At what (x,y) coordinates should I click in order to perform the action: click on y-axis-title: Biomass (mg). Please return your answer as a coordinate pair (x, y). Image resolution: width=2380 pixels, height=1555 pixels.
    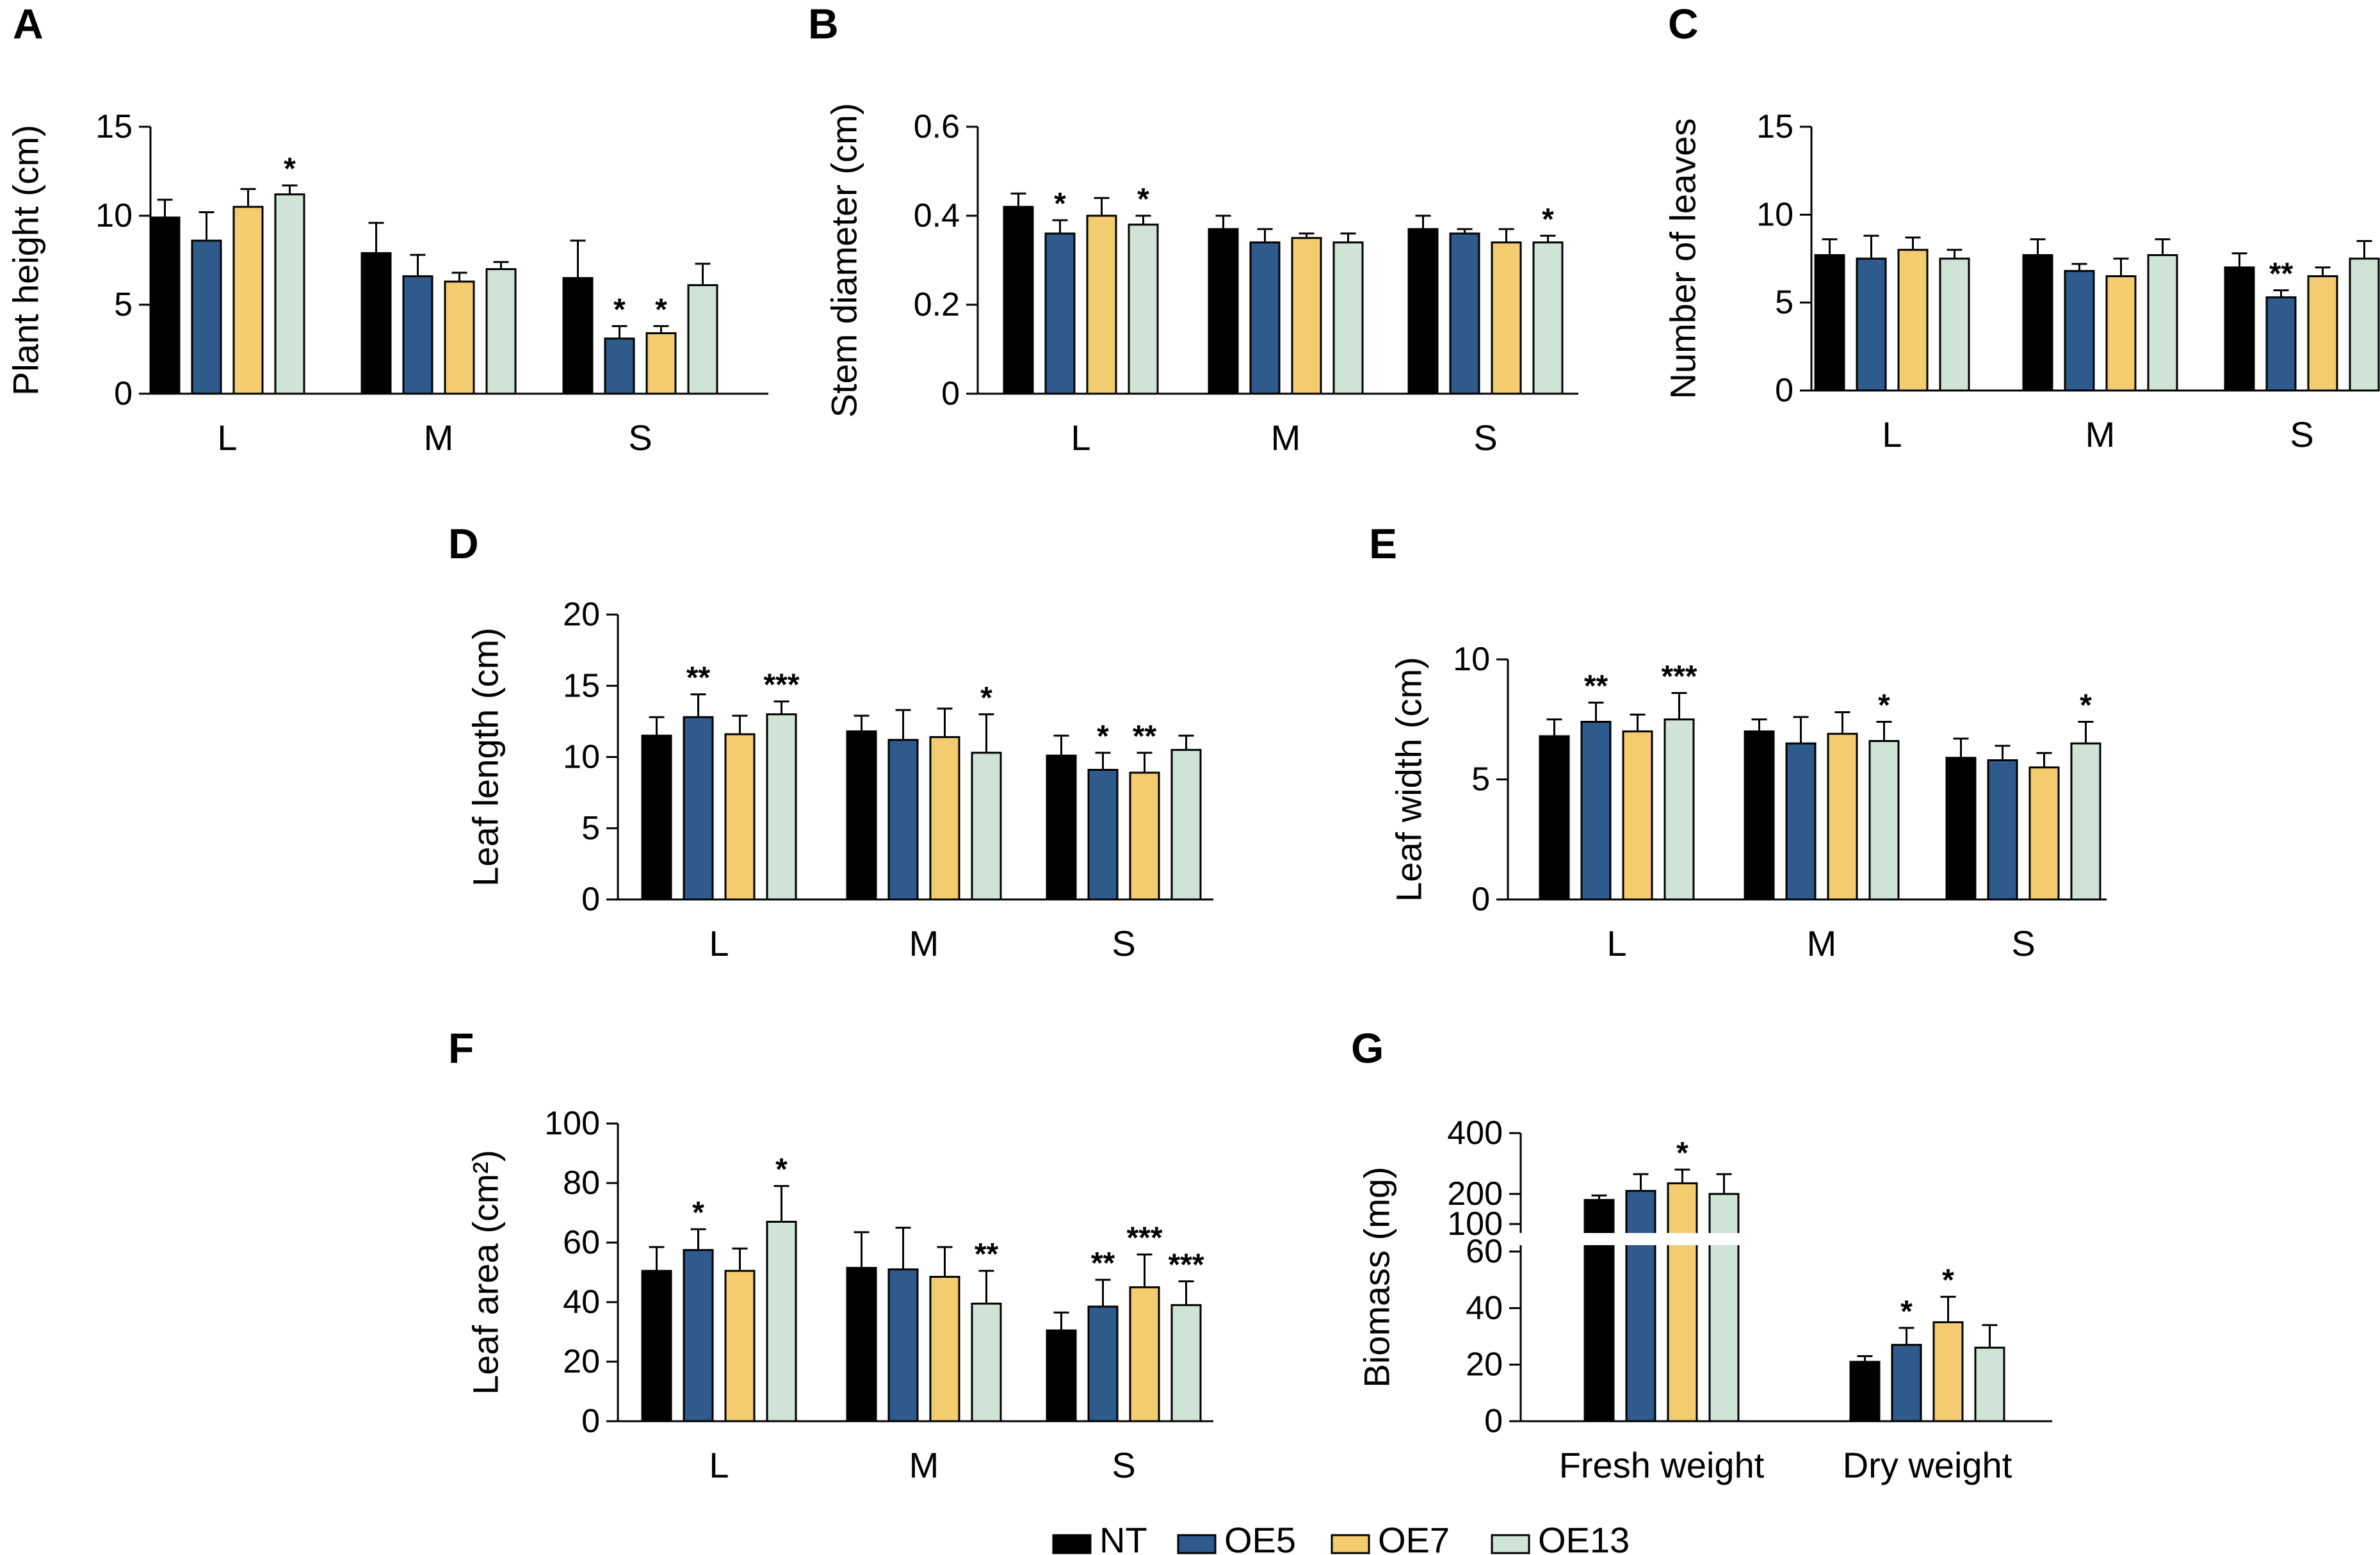
    Looking at the image, I should click on (1377, 1276).